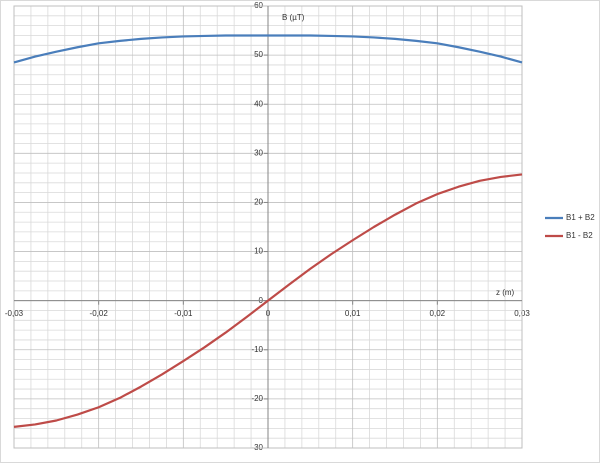 The width and height of the screenshot is (600, 463). What do you see at coordinates (258, 103) in the screenshot?
I see `y-tick-label: 40` at bounding box center [258, 103].